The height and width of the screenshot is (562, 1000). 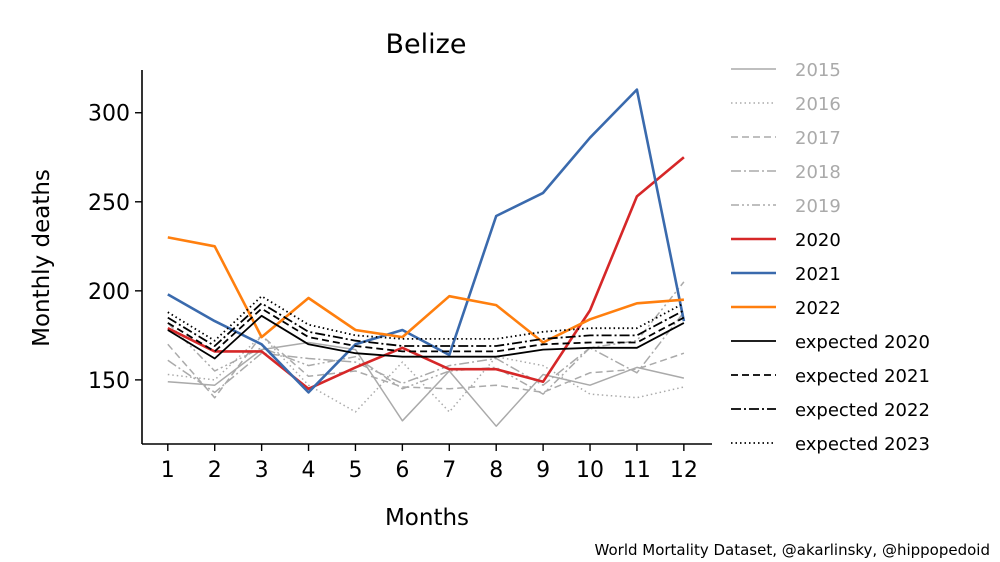 What do you see at coordinates (109, 114) in the screenshot?
I see `y-tick-label: 300` at bounding box center [109, 114].